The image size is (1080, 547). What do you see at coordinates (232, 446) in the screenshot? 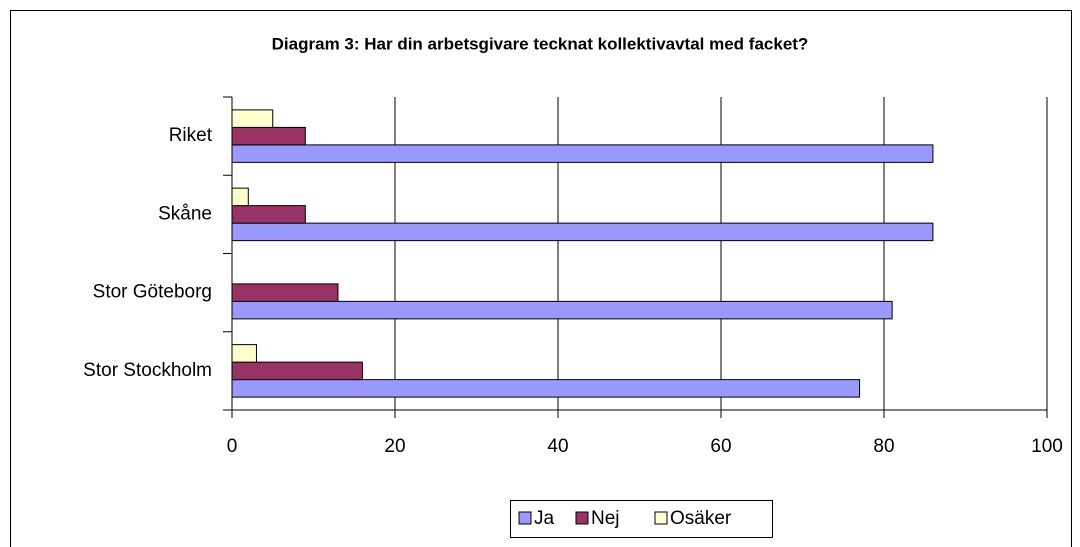
I see `x-tick-label: 0` at bounding box center [232, 446].